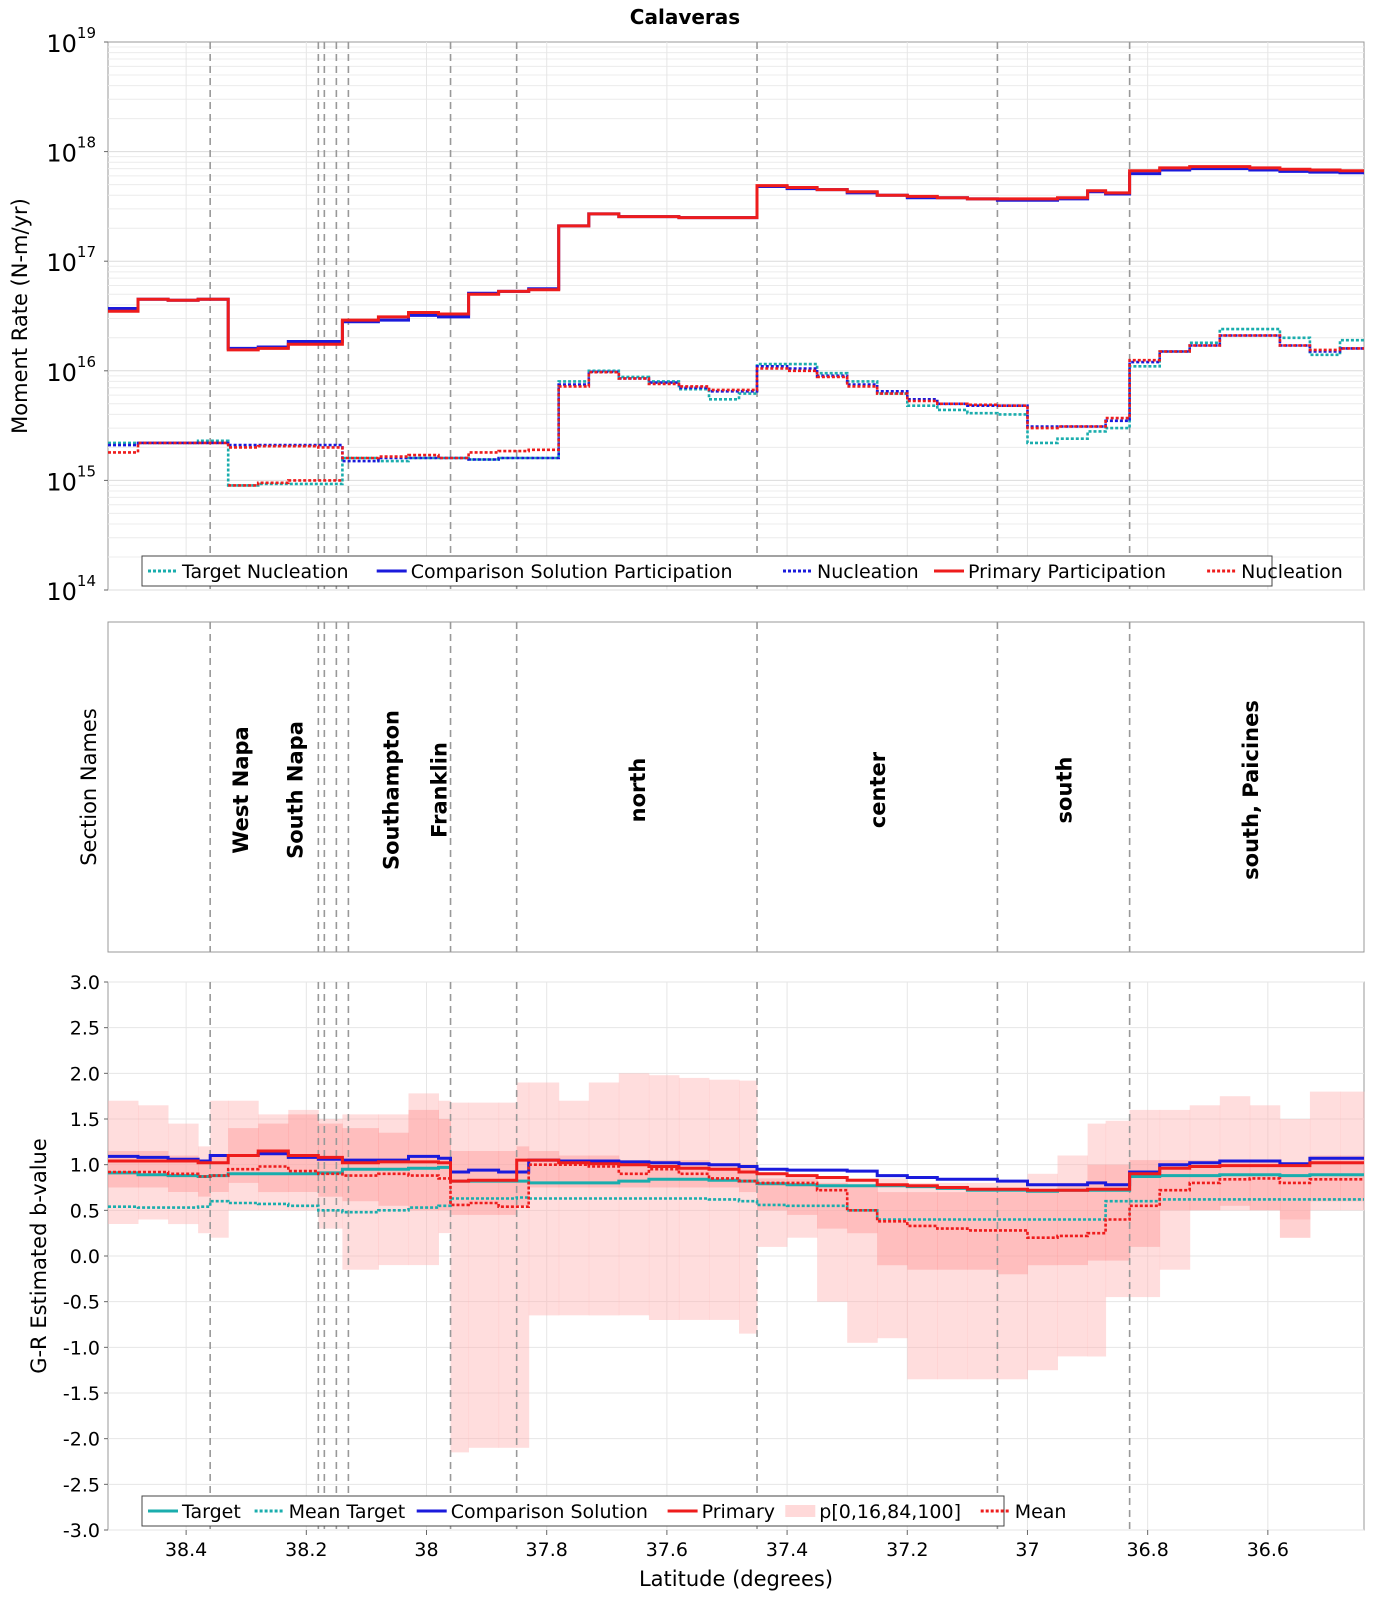  I want to click on series-secondary-nucleation-south-napa-segment-, so click(285, 483).